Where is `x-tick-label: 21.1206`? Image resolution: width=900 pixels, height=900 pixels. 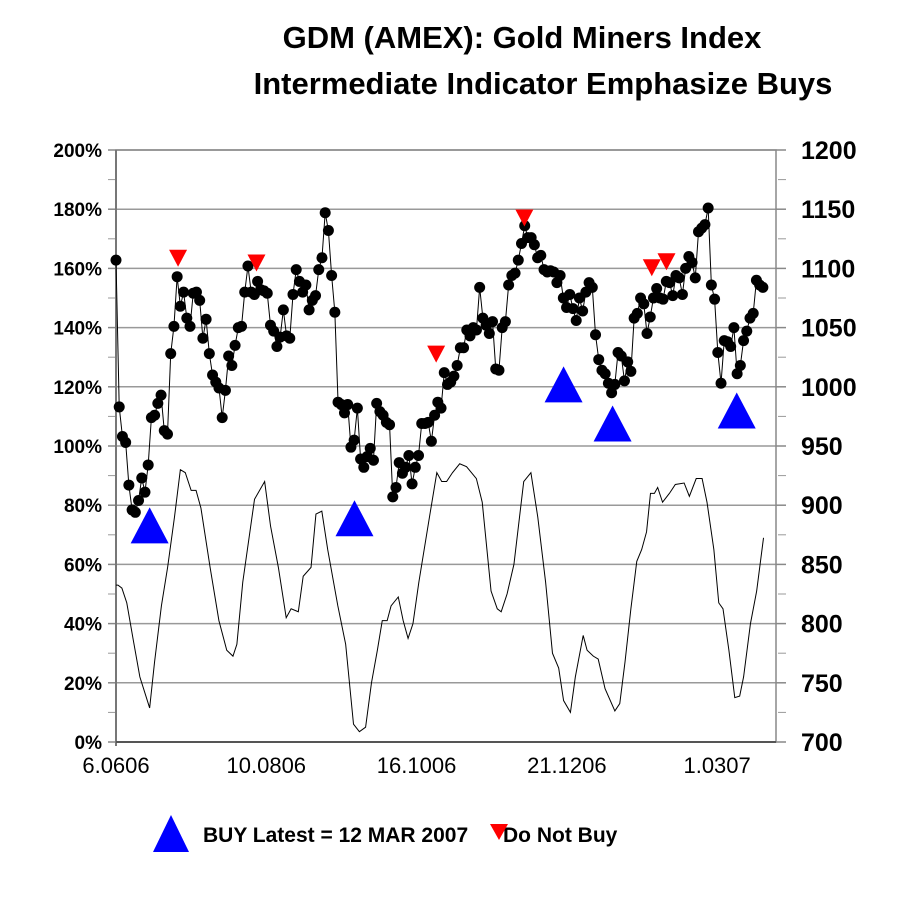
x-tick-label: 21.1206 is located at coordinates (567, 765).